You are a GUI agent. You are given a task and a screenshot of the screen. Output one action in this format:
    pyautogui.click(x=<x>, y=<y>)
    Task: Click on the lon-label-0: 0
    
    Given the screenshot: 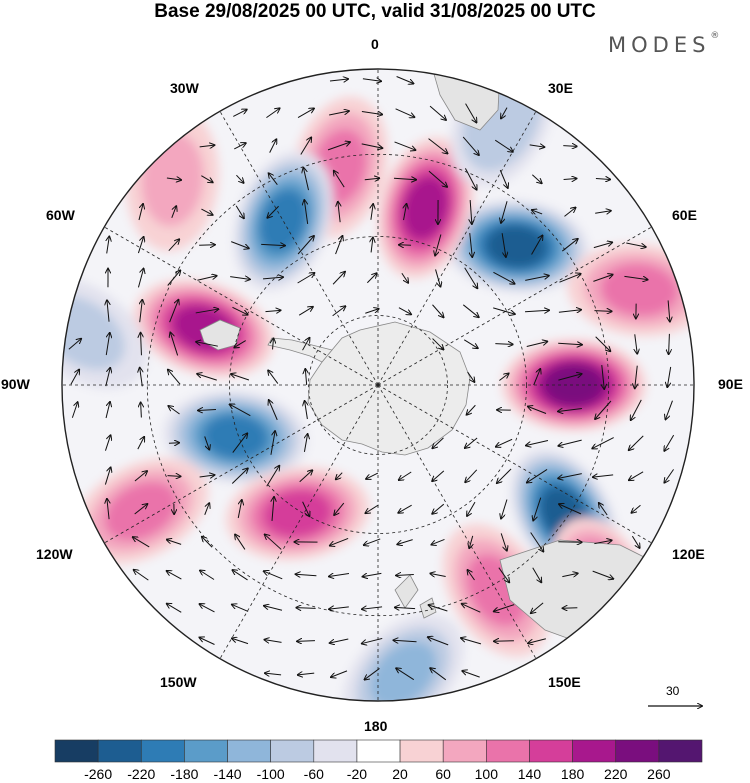 What is the action you would take?
    pyautogui.click(x=375, y=44)
    